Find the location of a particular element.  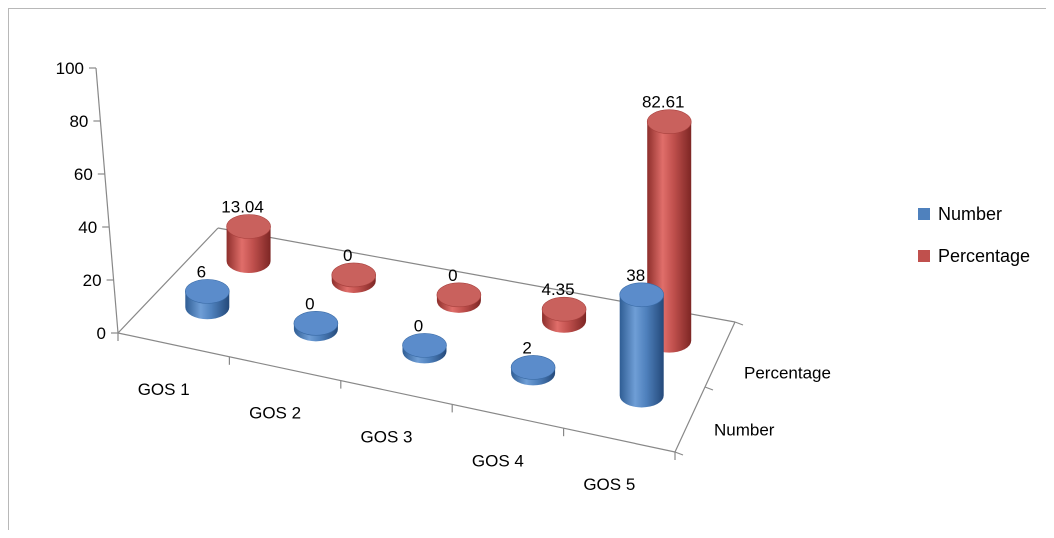

floor-left-edge is located at coordinates (168, 280).